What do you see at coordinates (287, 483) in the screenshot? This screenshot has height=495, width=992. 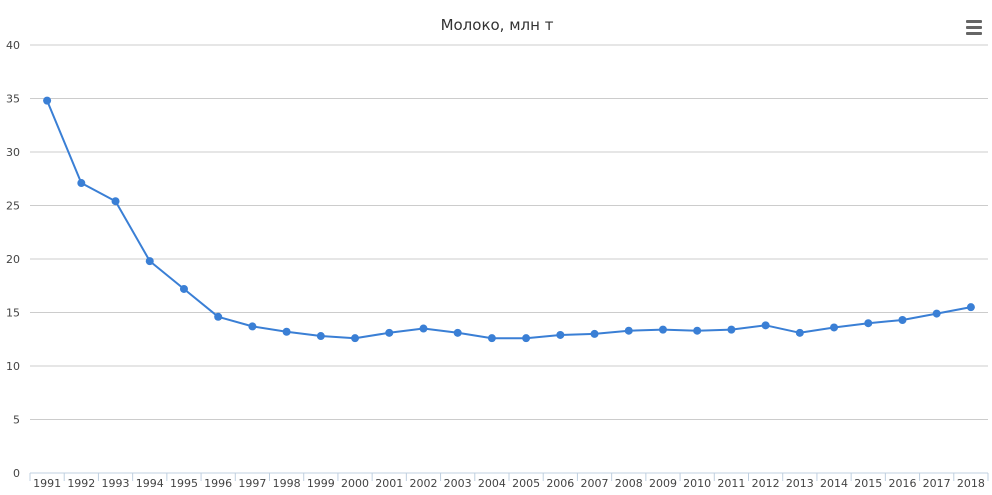 I see `x-tick-label: 1998` at bounding box center [287, 483].